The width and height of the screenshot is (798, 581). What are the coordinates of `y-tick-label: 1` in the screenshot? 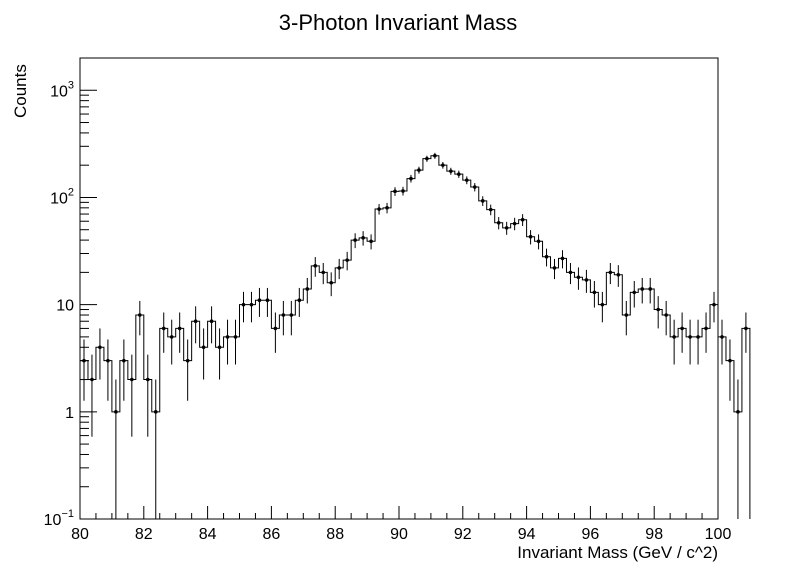 It's located at (69, 413).